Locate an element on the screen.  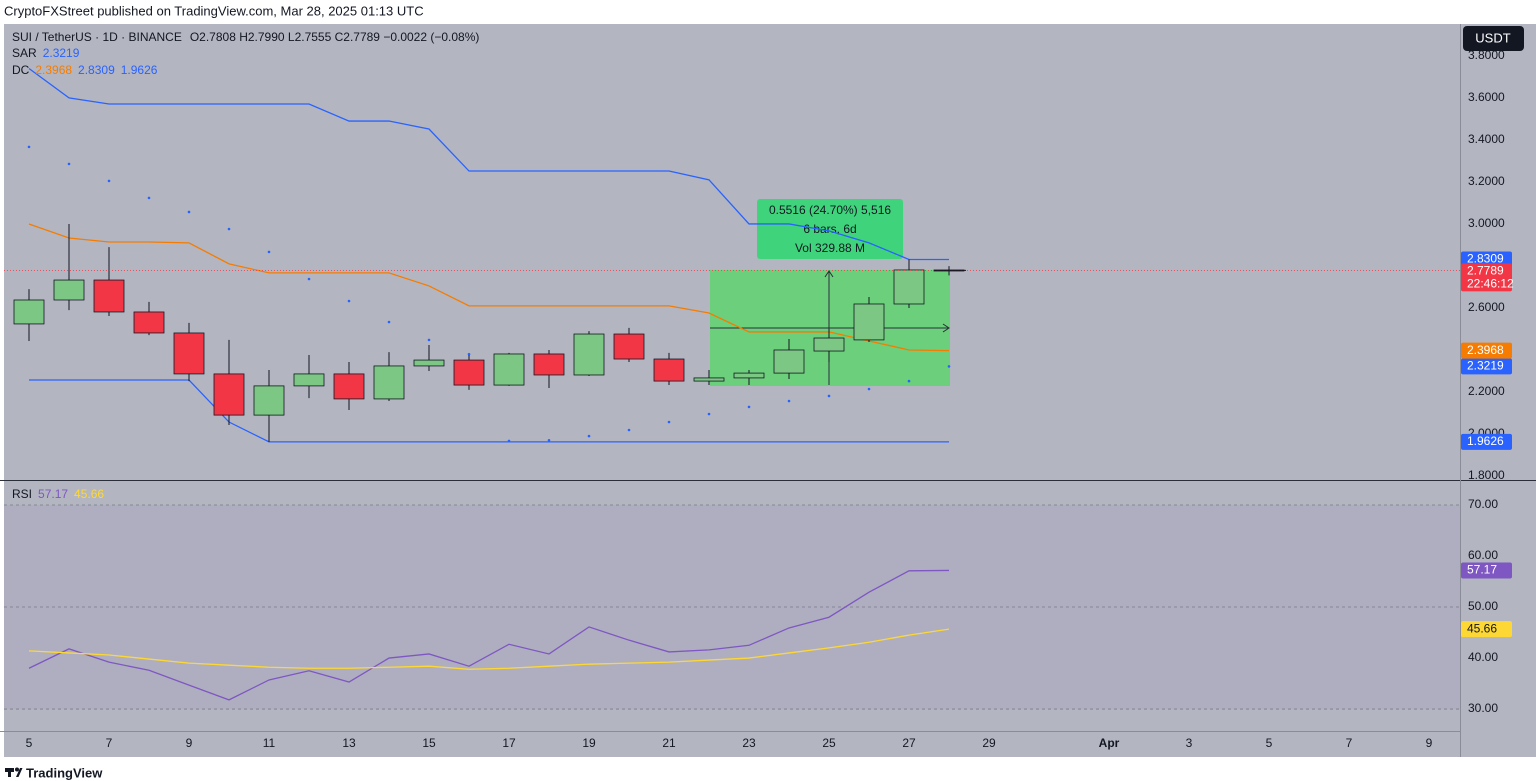
footer-bar is located at coordinates (768, 769).